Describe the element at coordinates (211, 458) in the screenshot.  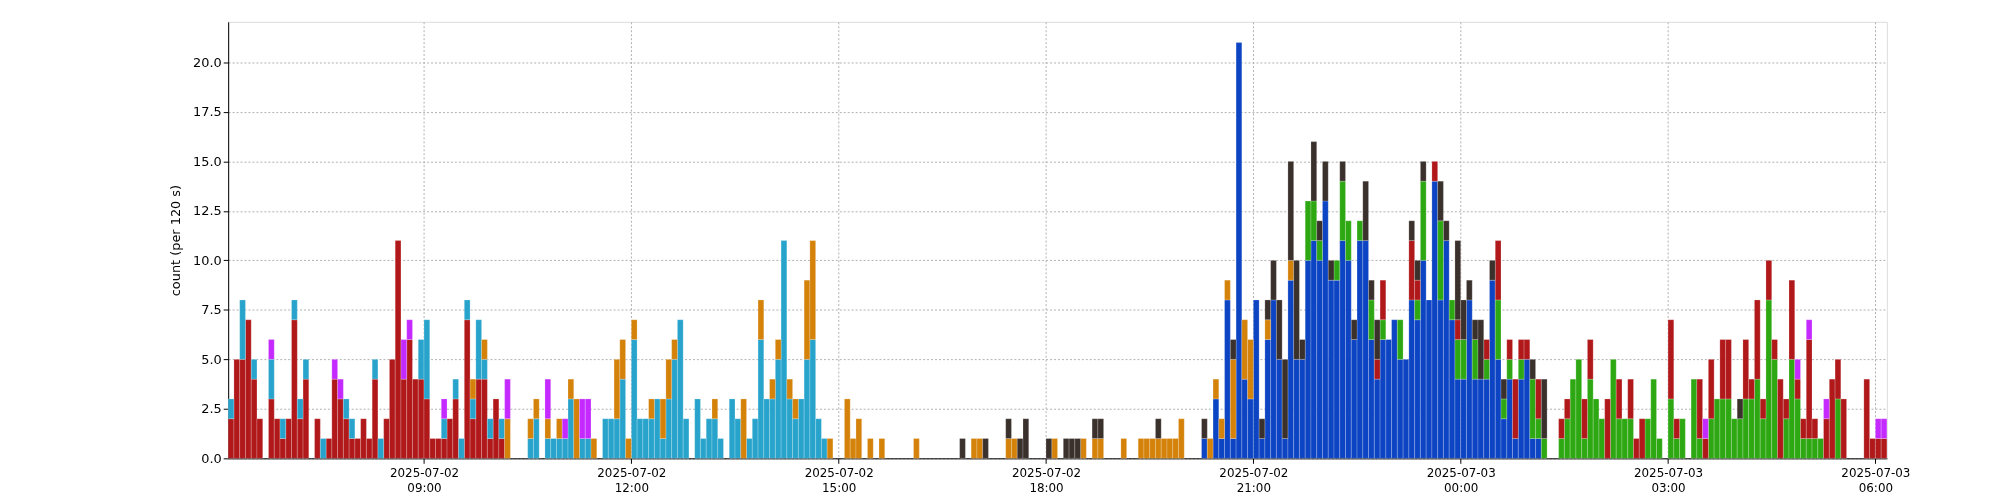
I see `y-tick-label: 0.0` at that location.